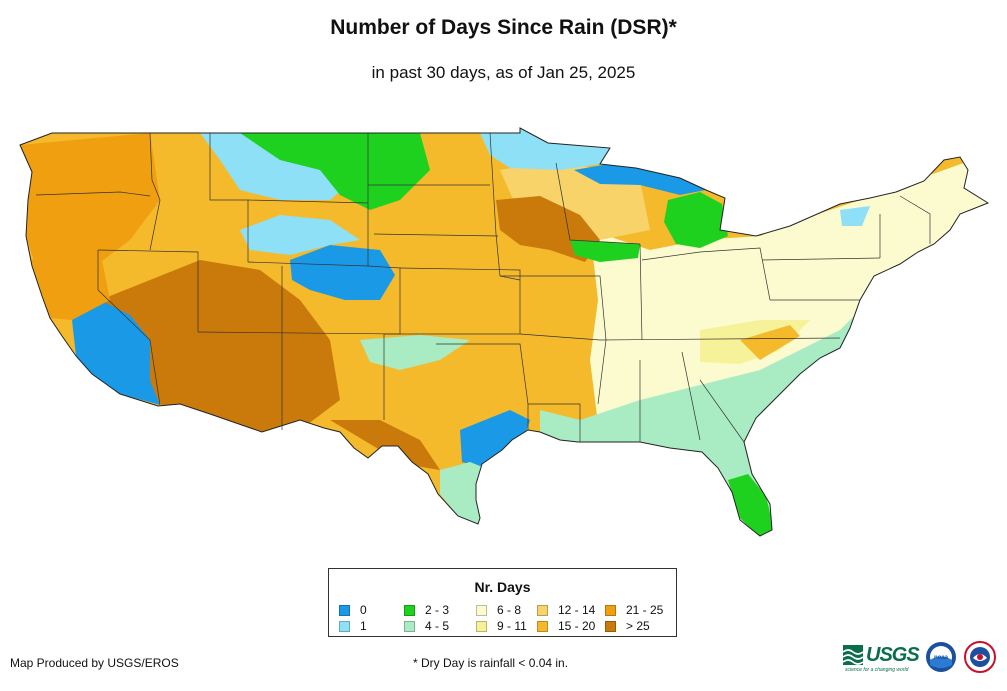  I want to click on dry-day-footnote: * Dry Day is rainfall < 0.04 in., so click(491, 663).